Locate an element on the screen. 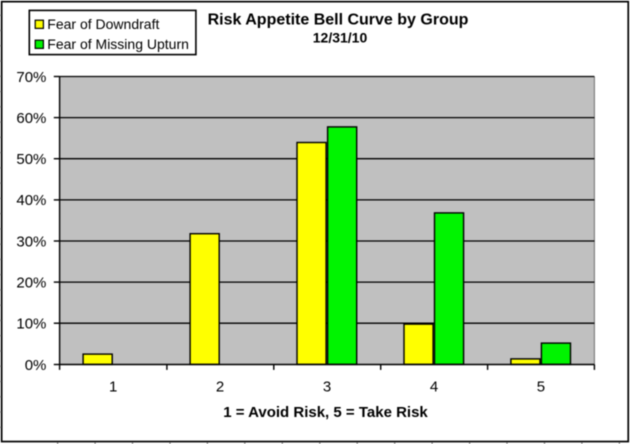  svg-text: 50% is located at coordinates (31, 159).